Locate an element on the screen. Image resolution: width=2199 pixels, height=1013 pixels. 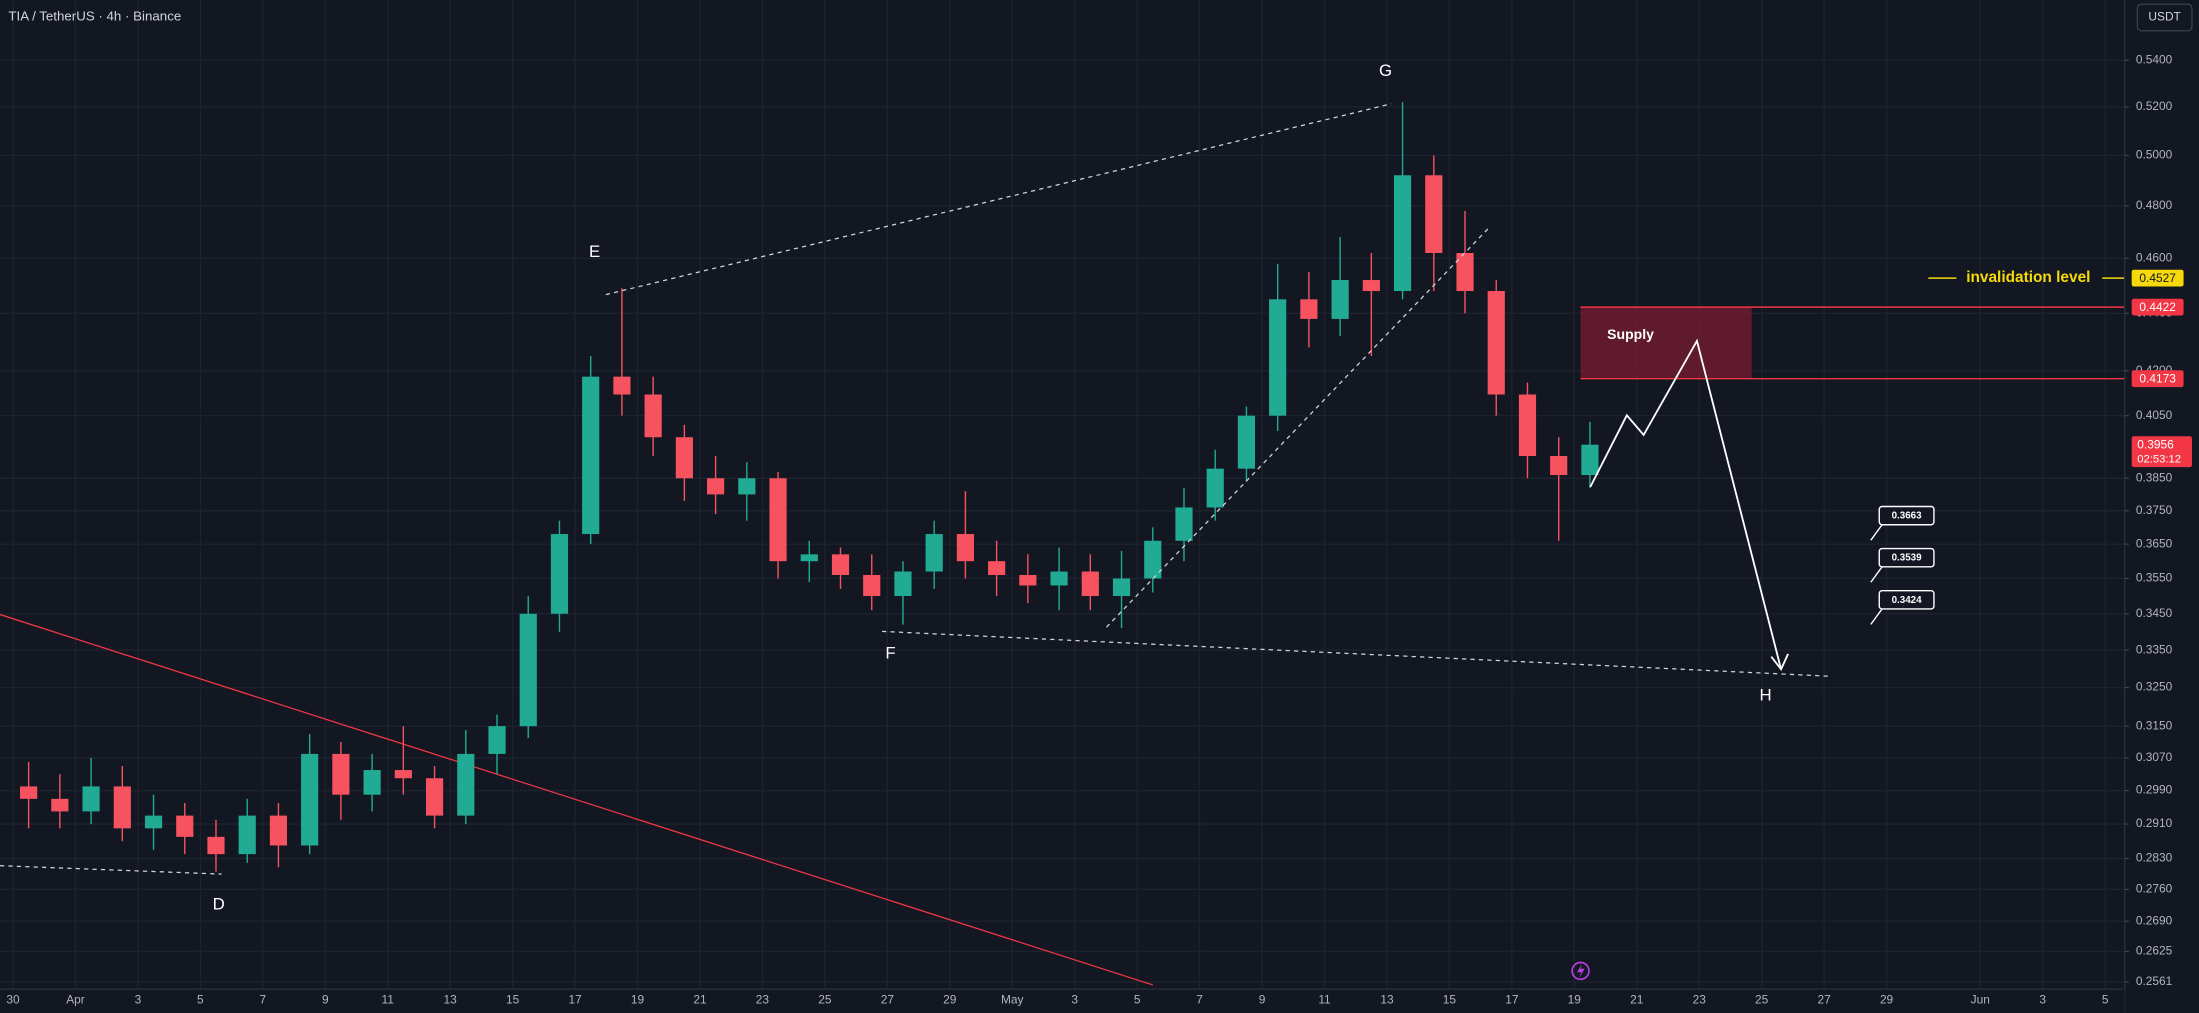
target-label: 0.3663 is located at coordinates (1907, 516).